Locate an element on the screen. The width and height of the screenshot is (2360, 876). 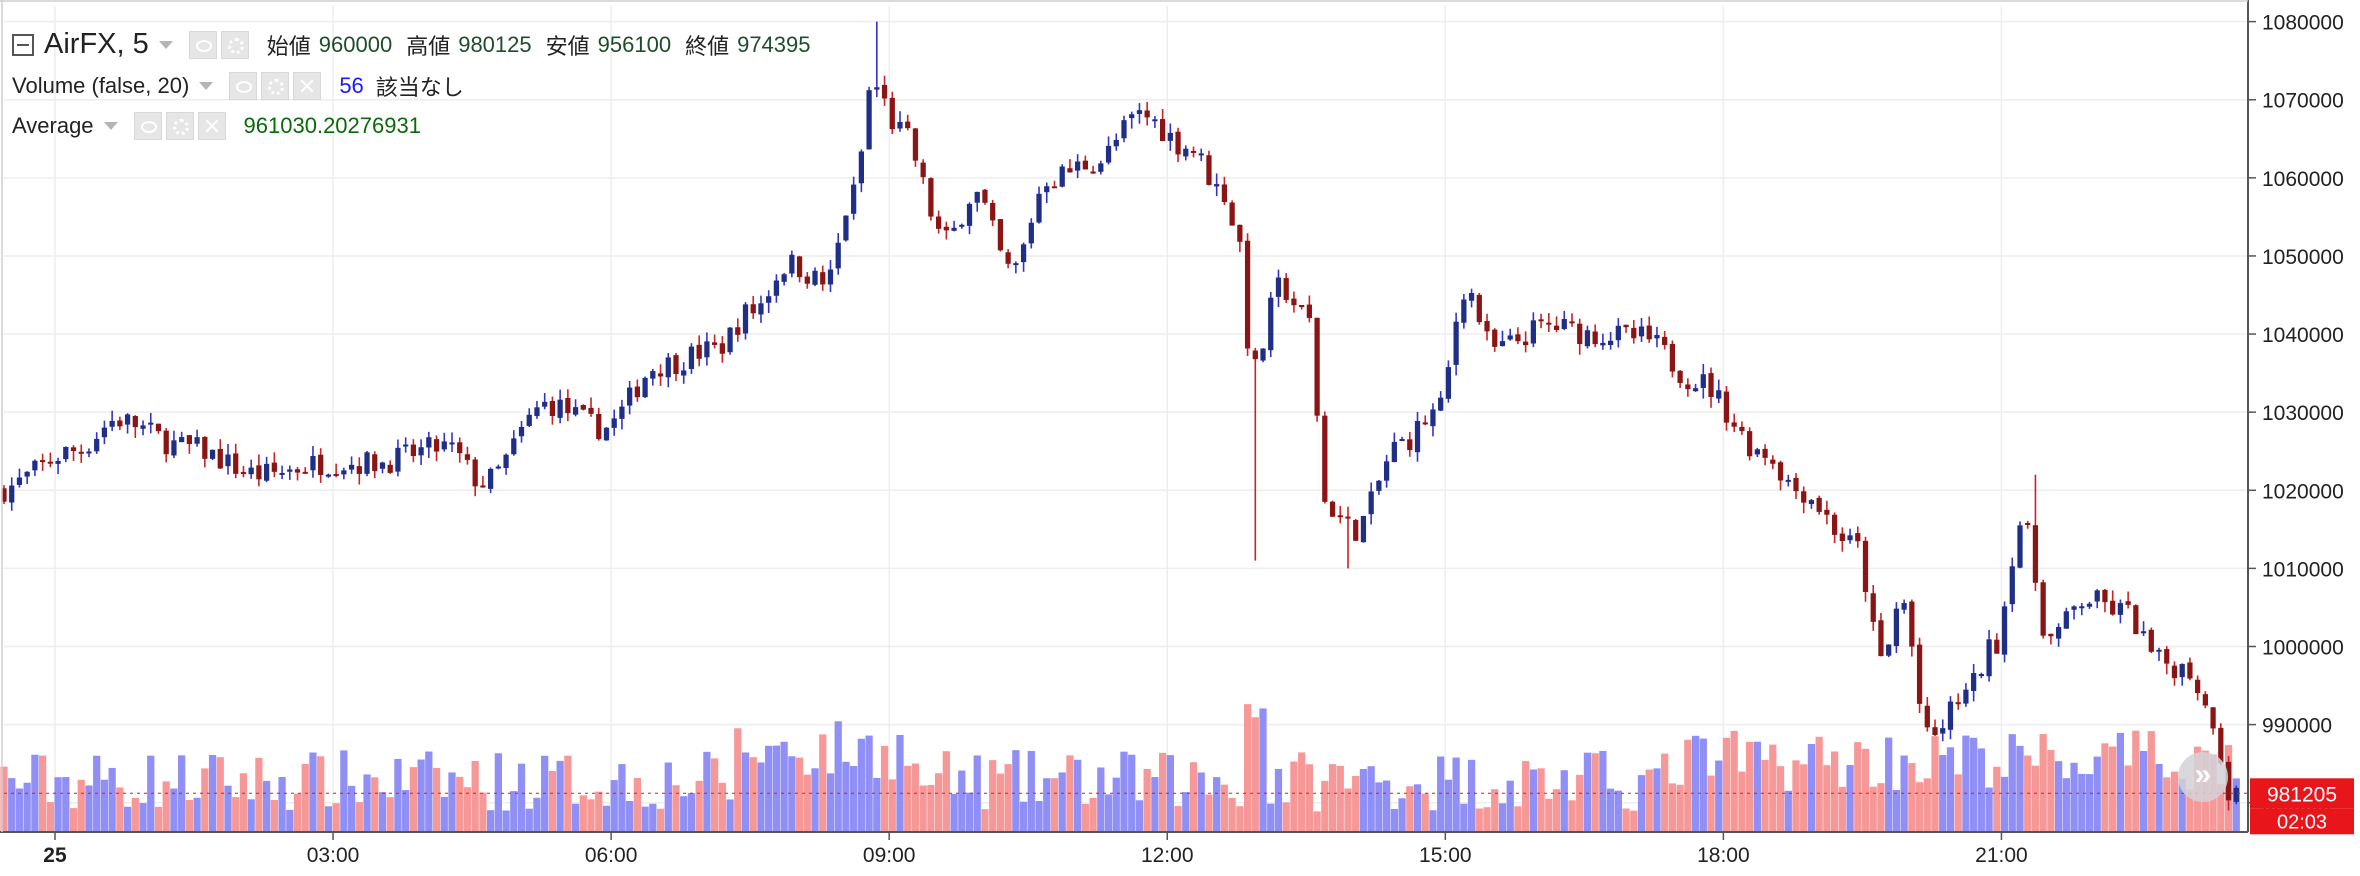
volume-label: Volume (false, 20) is located at coordinates (101, 85).